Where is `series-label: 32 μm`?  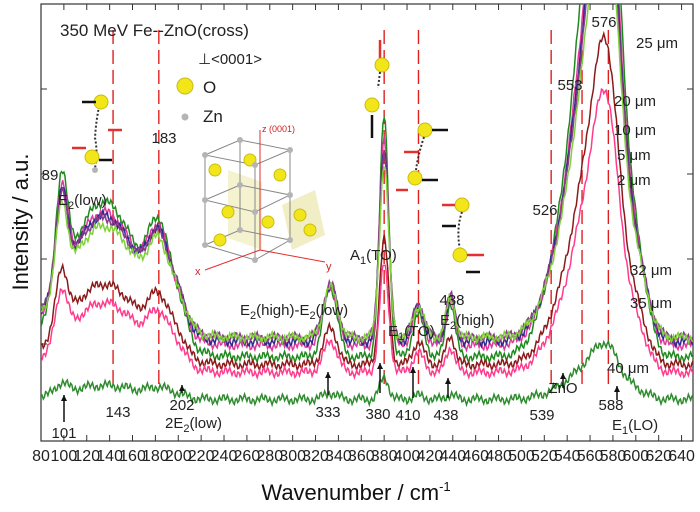 series-label: 32 μm is located at coordinates (651, 270).